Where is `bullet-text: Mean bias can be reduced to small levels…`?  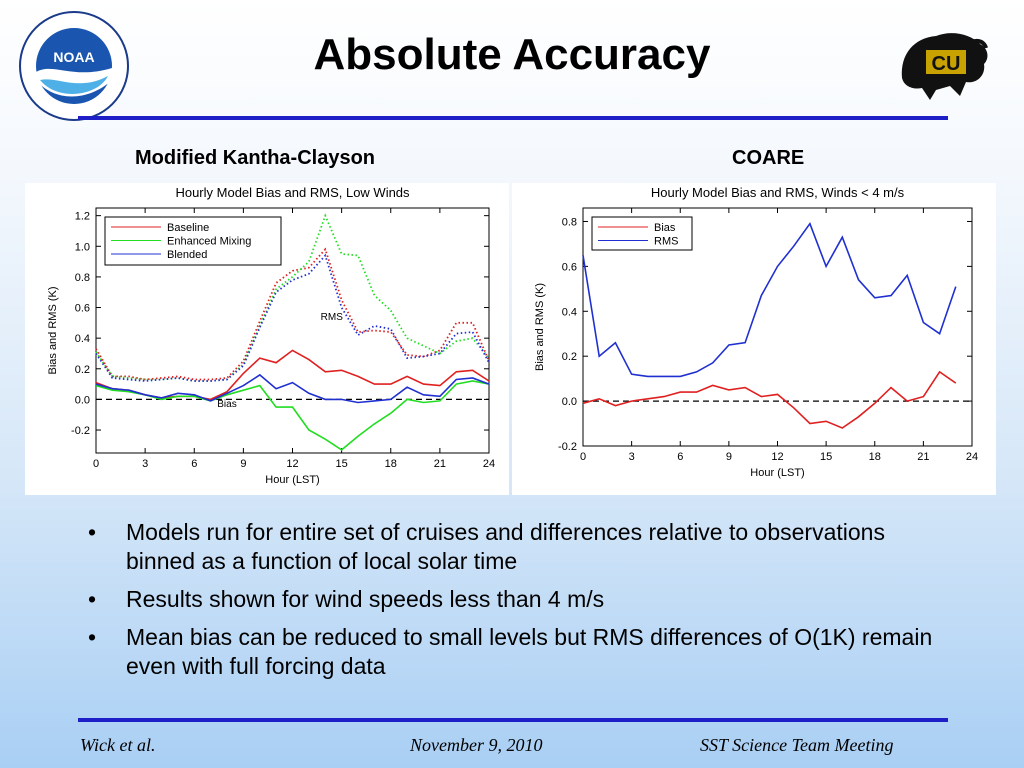 bullet-text: Mean bias can be reduced to small levels… is located at coordinates (529, 651).